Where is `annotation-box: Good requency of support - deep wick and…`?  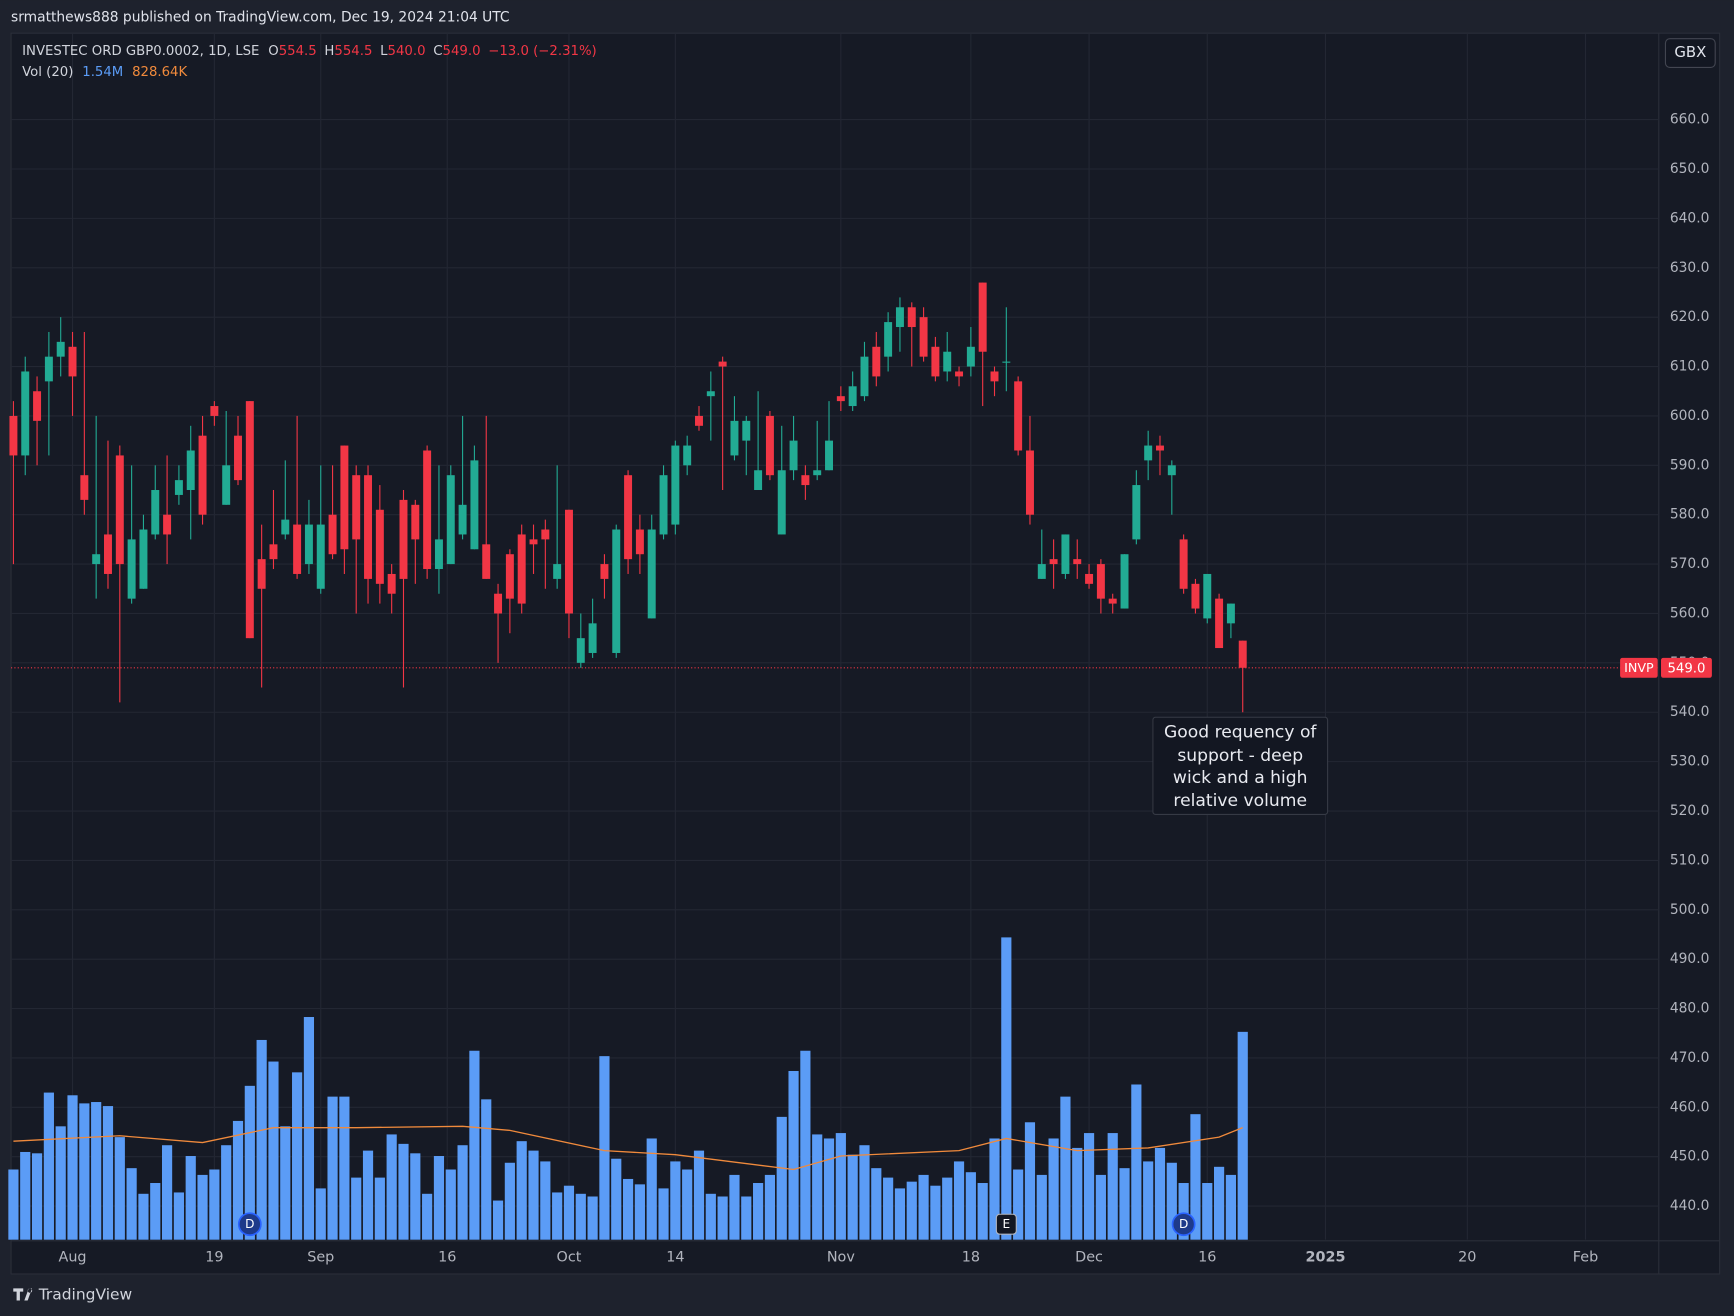 annotation-box: Good requency of support - deep wick and… is located at coordinates (1240, 766).